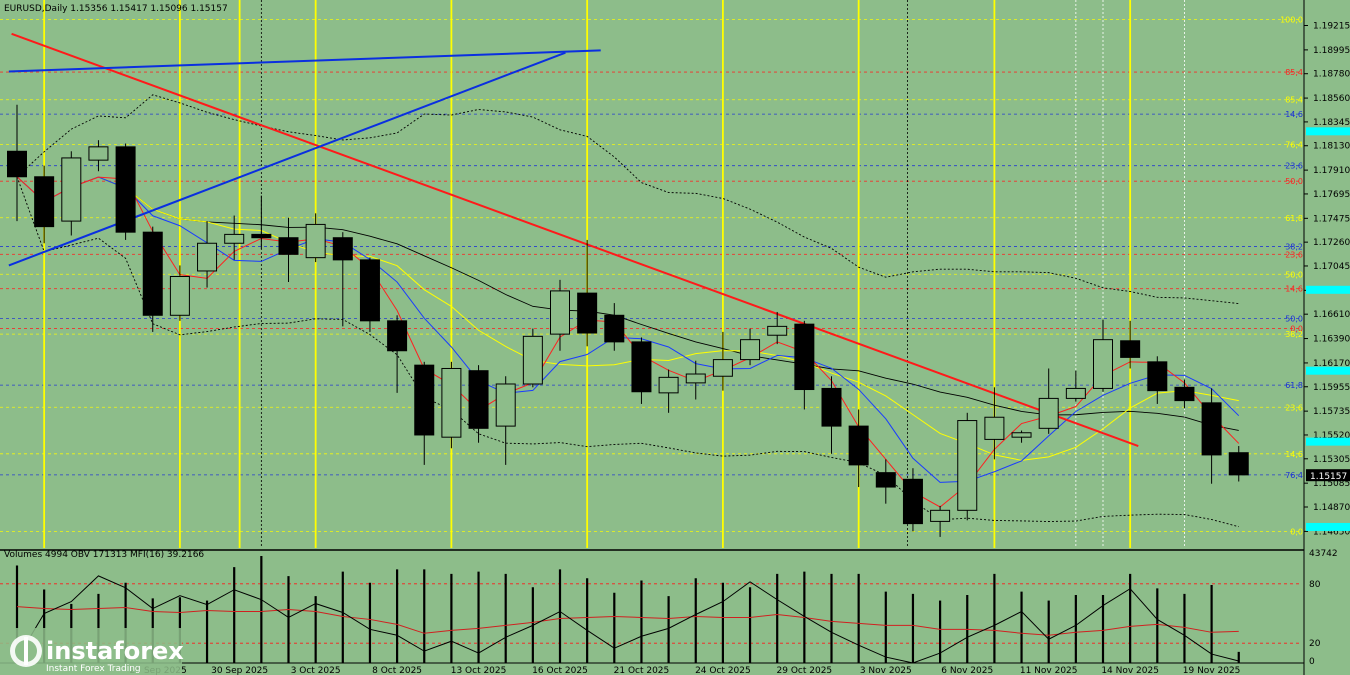  I want to click on price-tick-label: 1.17260, so click(1331, 243).